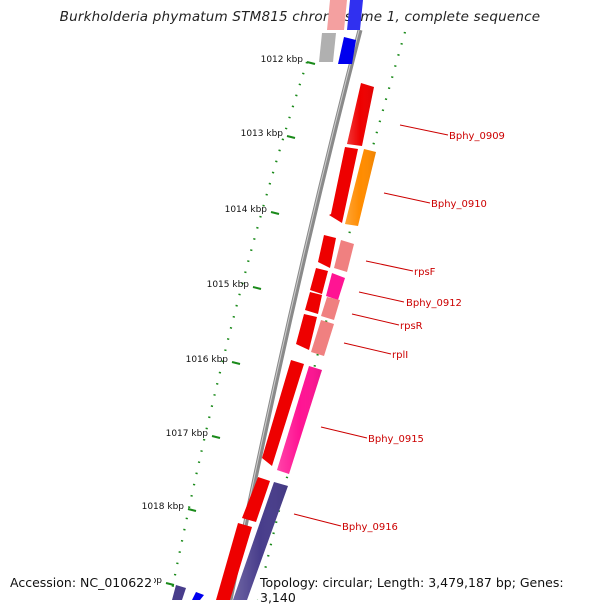 Image resolution: width=600 pixels, height=605 pixels. I want to click on gene-label-bphy-0910: Bphy_0910, so click(459, 204).